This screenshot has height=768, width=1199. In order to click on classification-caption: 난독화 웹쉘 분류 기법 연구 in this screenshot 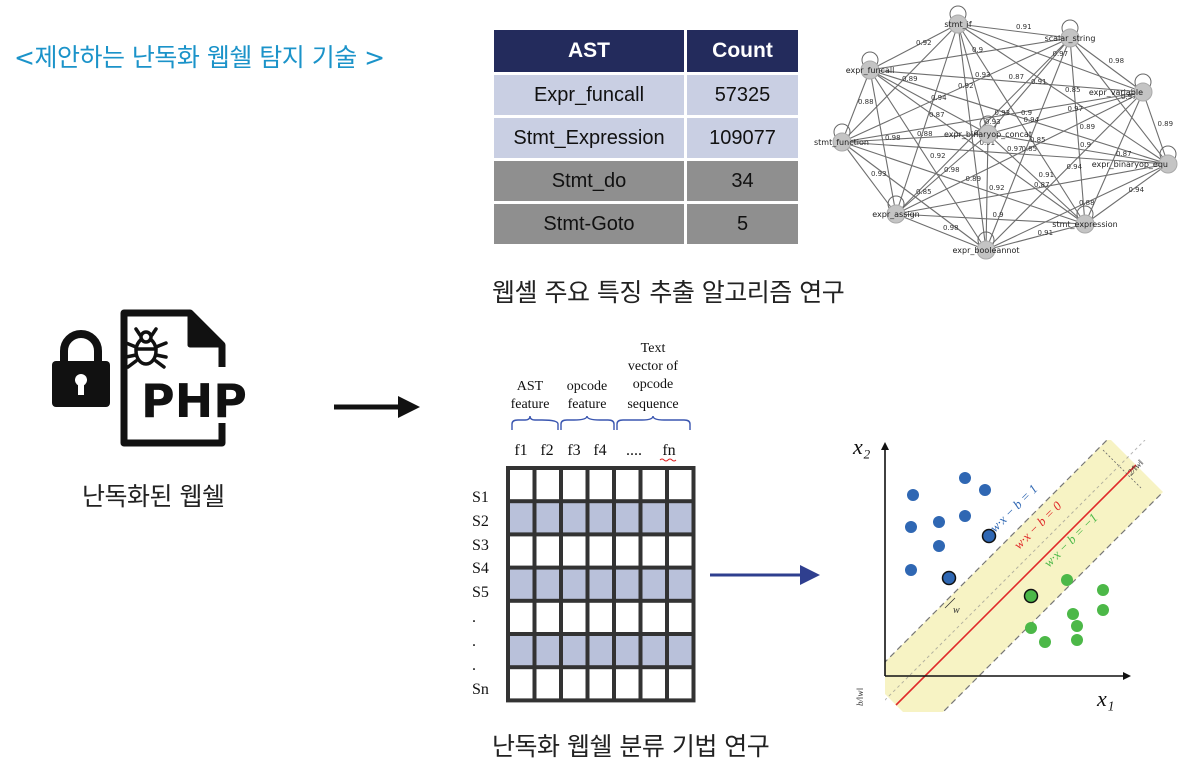, I will do `click(631, 746)`.